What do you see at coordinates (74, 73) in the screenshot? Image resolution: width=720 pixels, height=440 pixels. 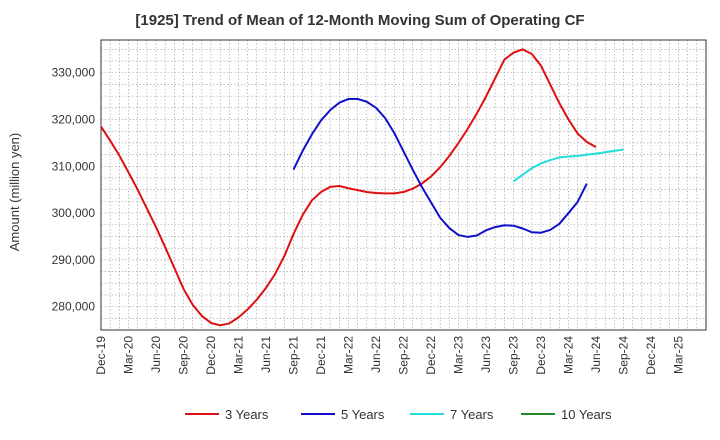 I see `y-tick-label: 330,000` at bounding box center [74, 73].